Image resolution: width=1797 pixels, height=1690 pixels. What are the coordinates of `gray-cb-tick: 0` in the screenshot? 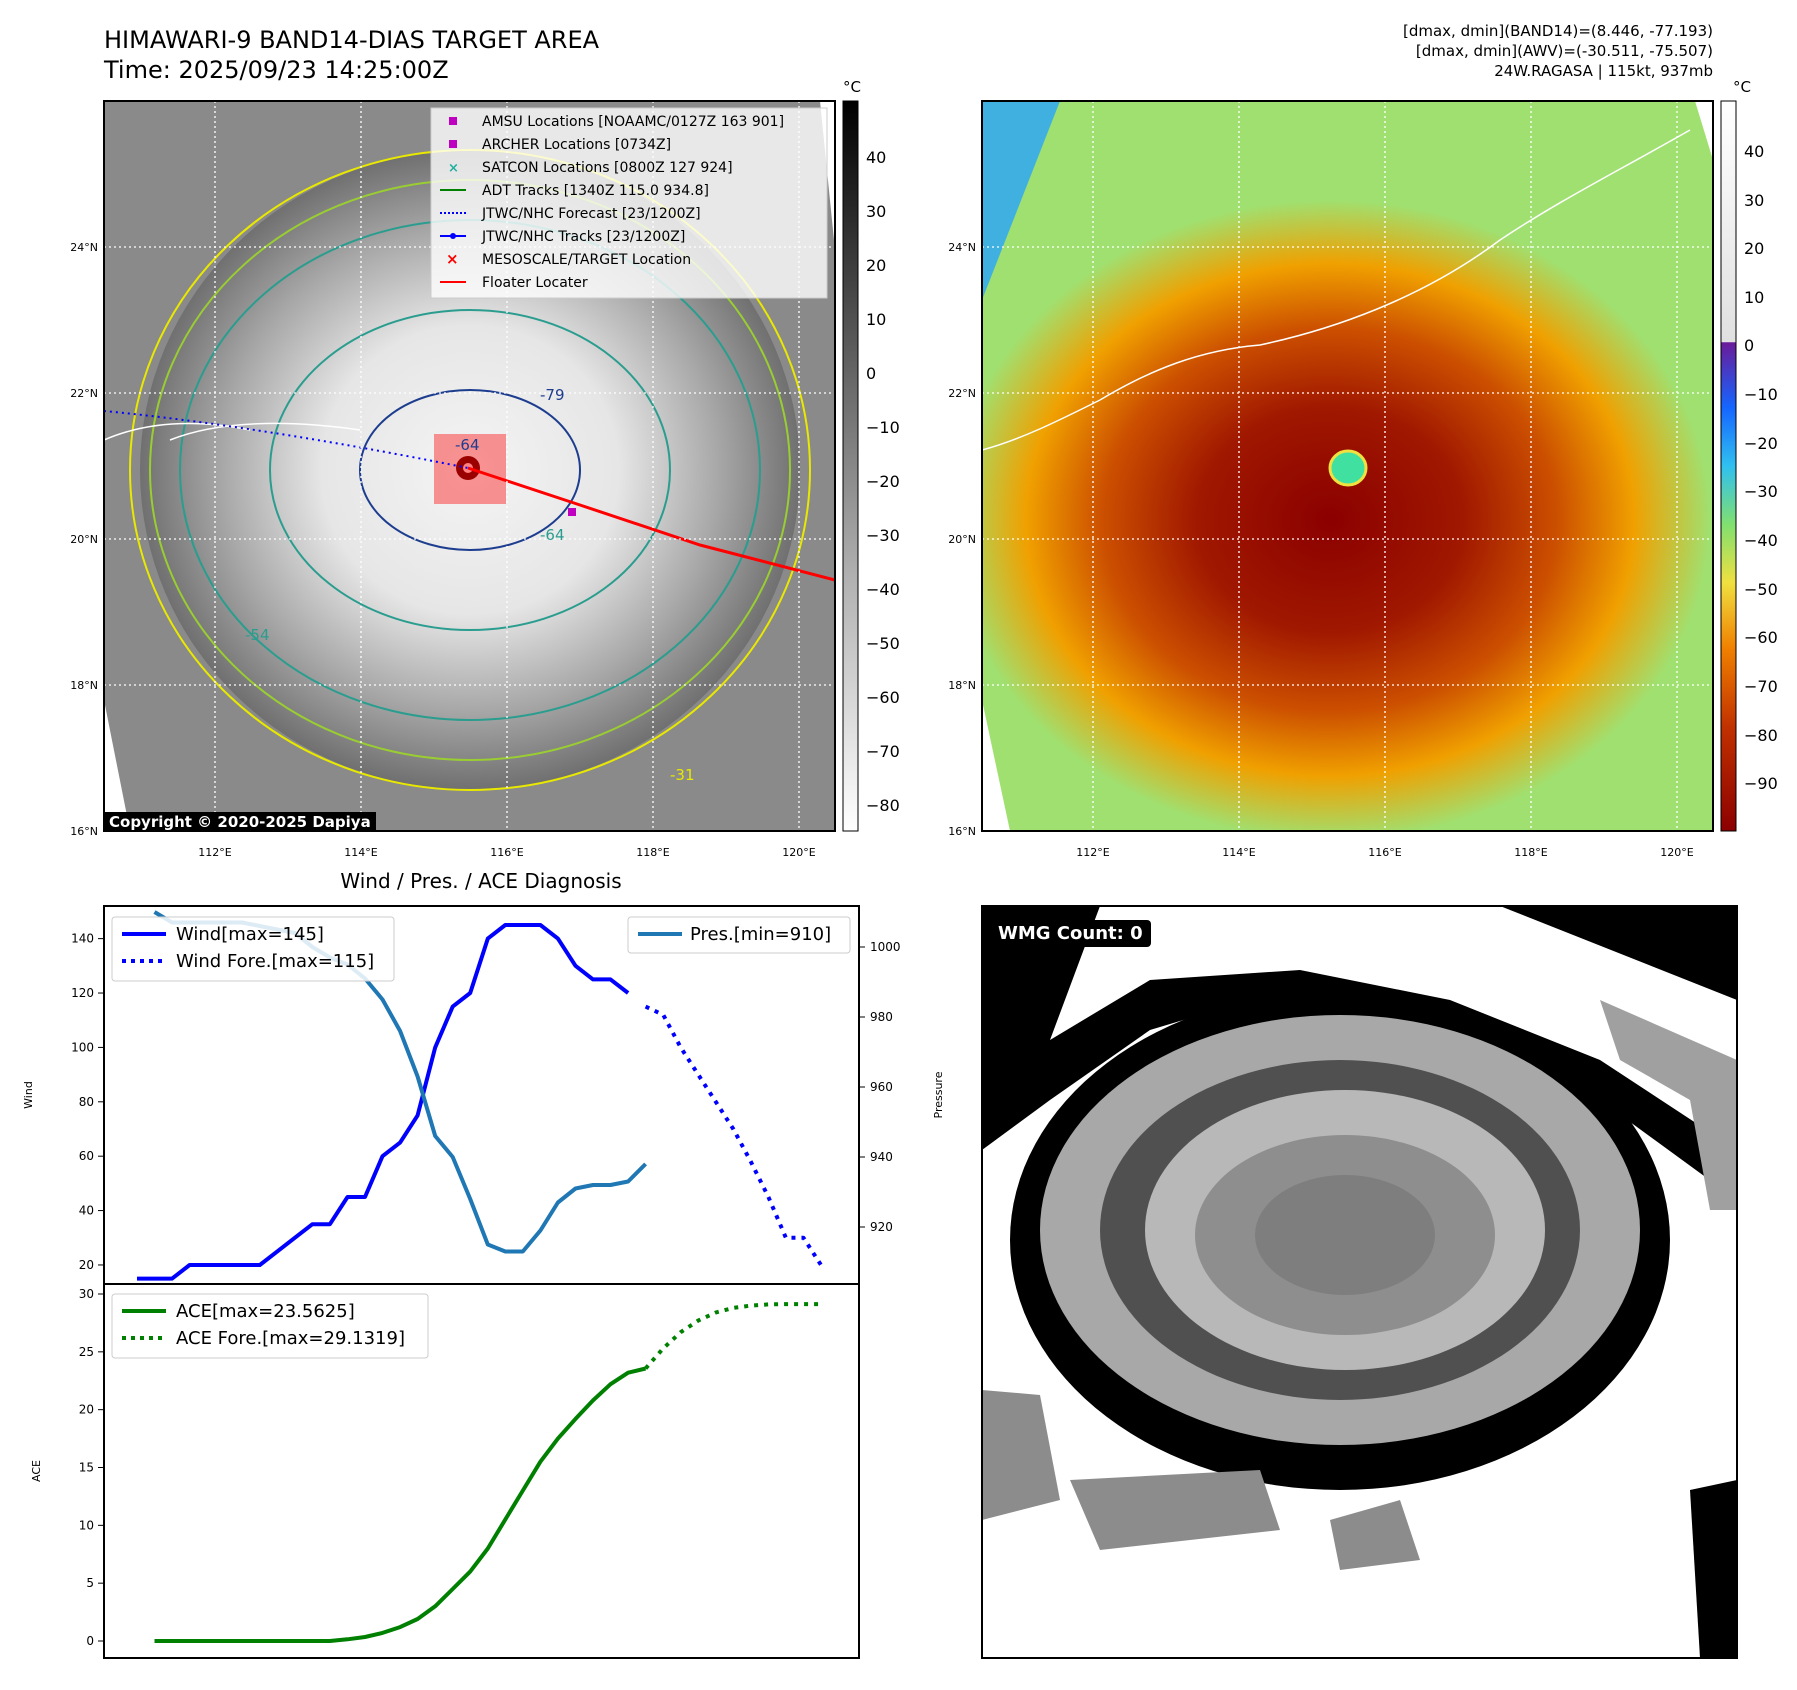 It's located at (871, 373).